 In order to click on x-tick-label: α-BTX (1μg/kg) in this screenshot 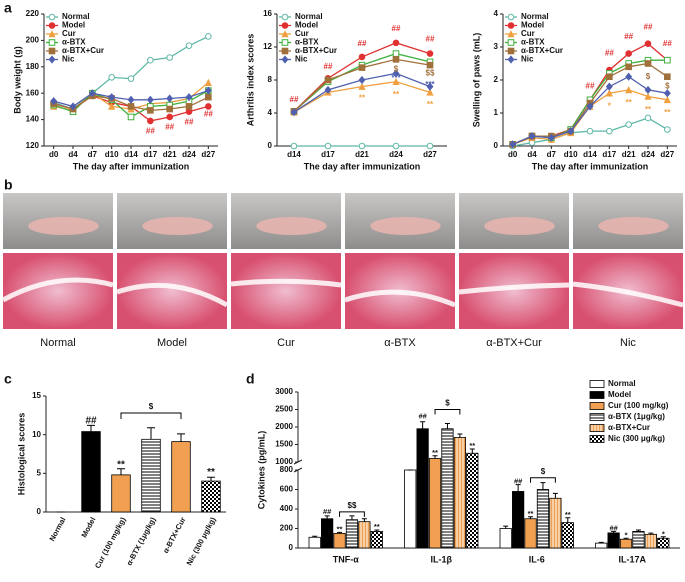, I will do `click(141, 541)`.